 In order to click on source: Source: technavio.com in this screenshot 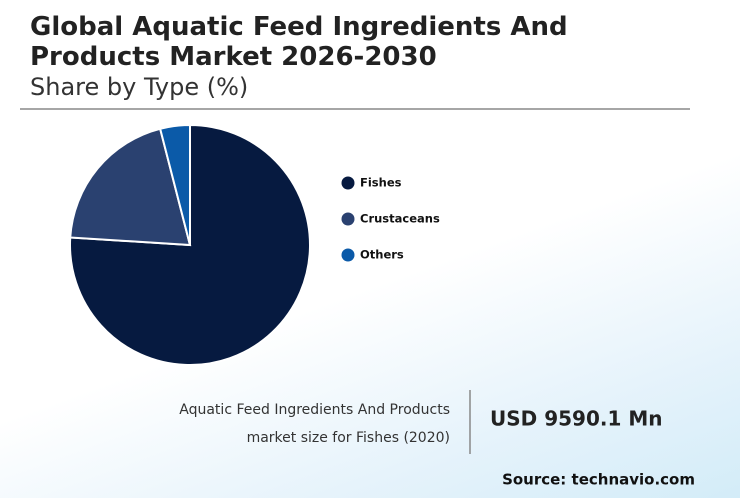, I will do `click(598, 480)`.